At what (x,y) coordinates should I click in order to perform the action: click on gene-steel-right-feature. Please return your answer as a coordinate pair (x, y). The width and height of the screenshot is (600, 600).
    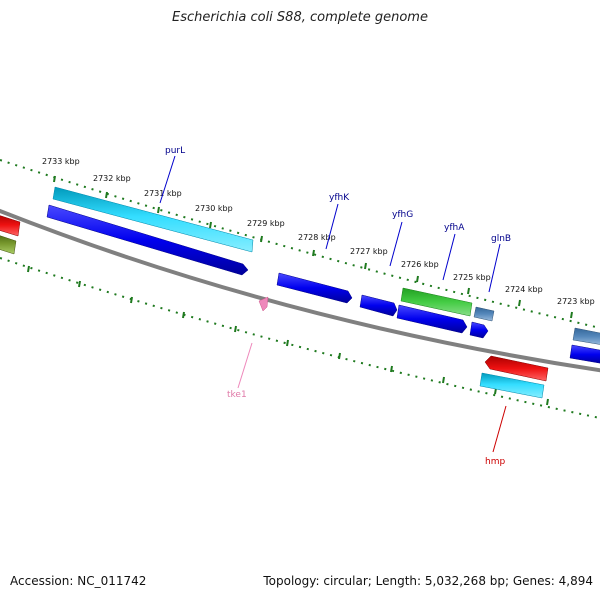
    Looking at the image, I should click on (586, 336).